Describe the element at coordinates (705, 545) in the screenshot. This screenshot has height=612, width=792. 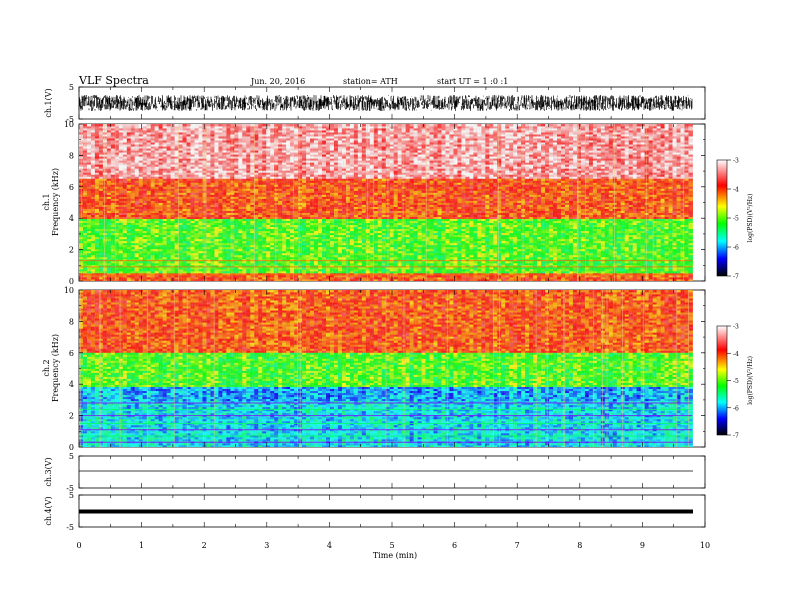
I see `x-tick-label: 10` at that location.